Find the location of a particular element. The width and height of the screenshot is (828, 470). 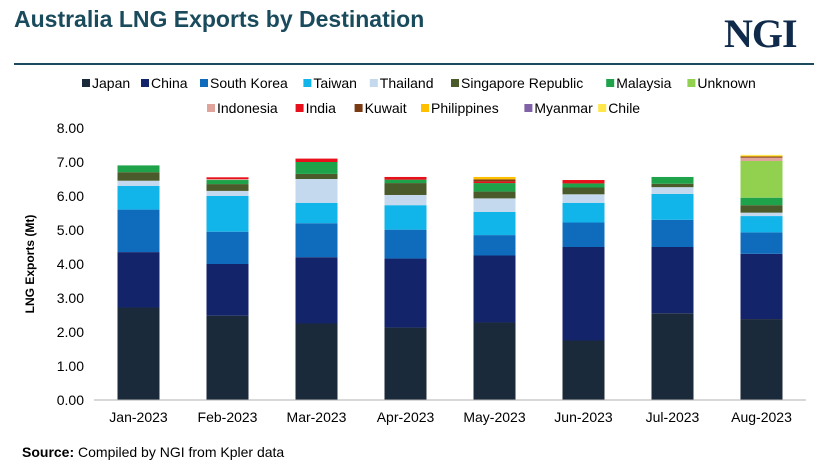

legend-item-myanmar: Myanmar is located at coordinates (558, 108).